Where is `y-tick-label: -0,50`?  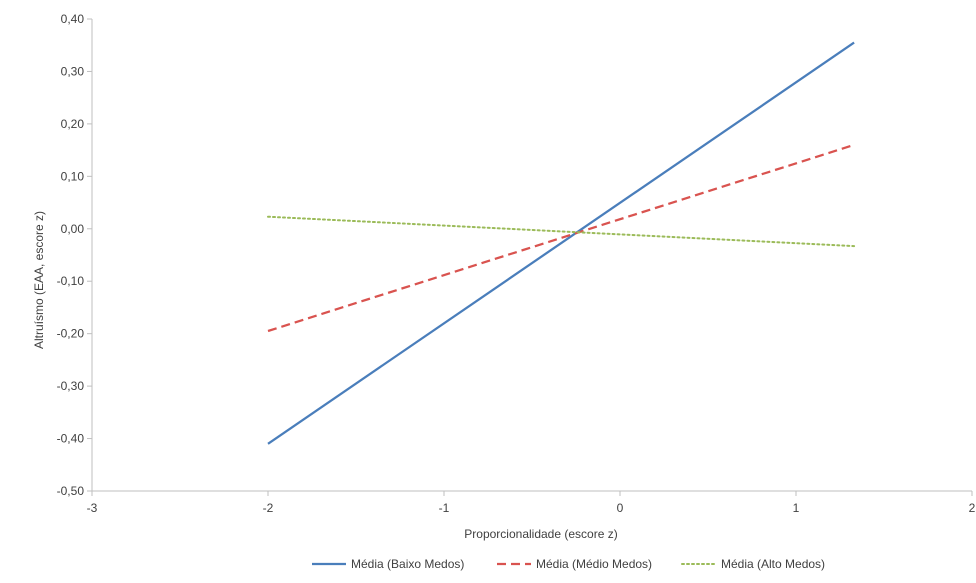 y-tick-label: -0,50 is located at coordinates (71, 491).